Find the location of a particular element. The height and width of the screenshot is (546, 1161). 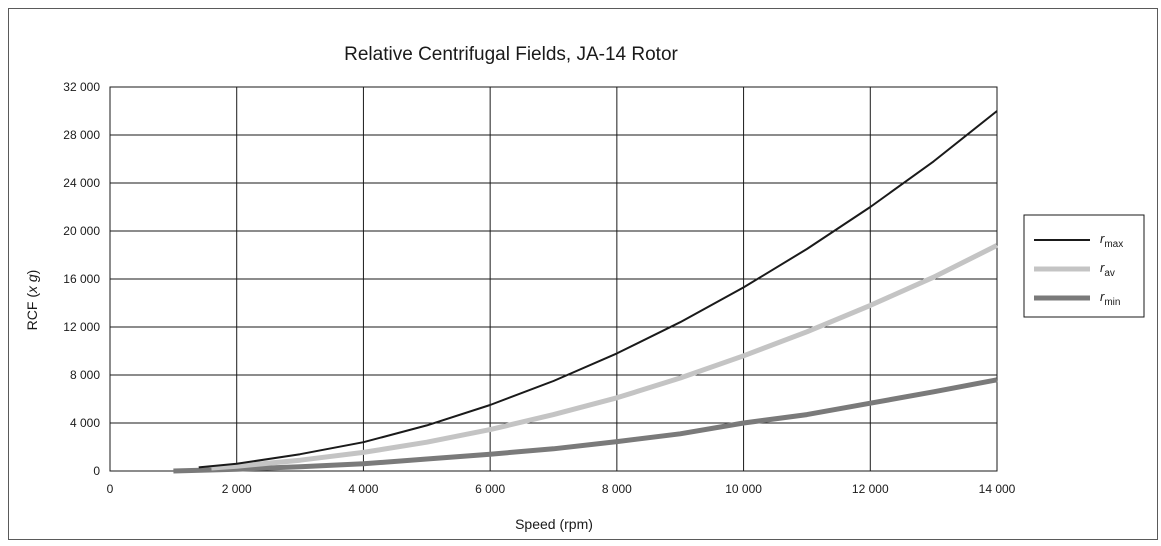

x-tick-label-1: 2 000 is located at coordinates (237, 489).